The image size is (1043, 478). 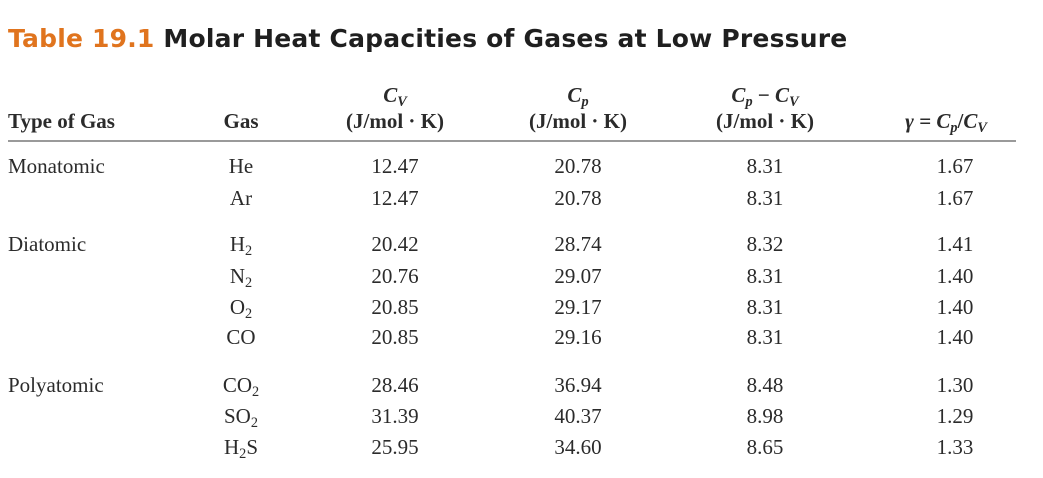 What do you see at coordinates (955, 447) in the screenshot?
I see `gamma-cell: 1.33` at bounding box center [955, 447].